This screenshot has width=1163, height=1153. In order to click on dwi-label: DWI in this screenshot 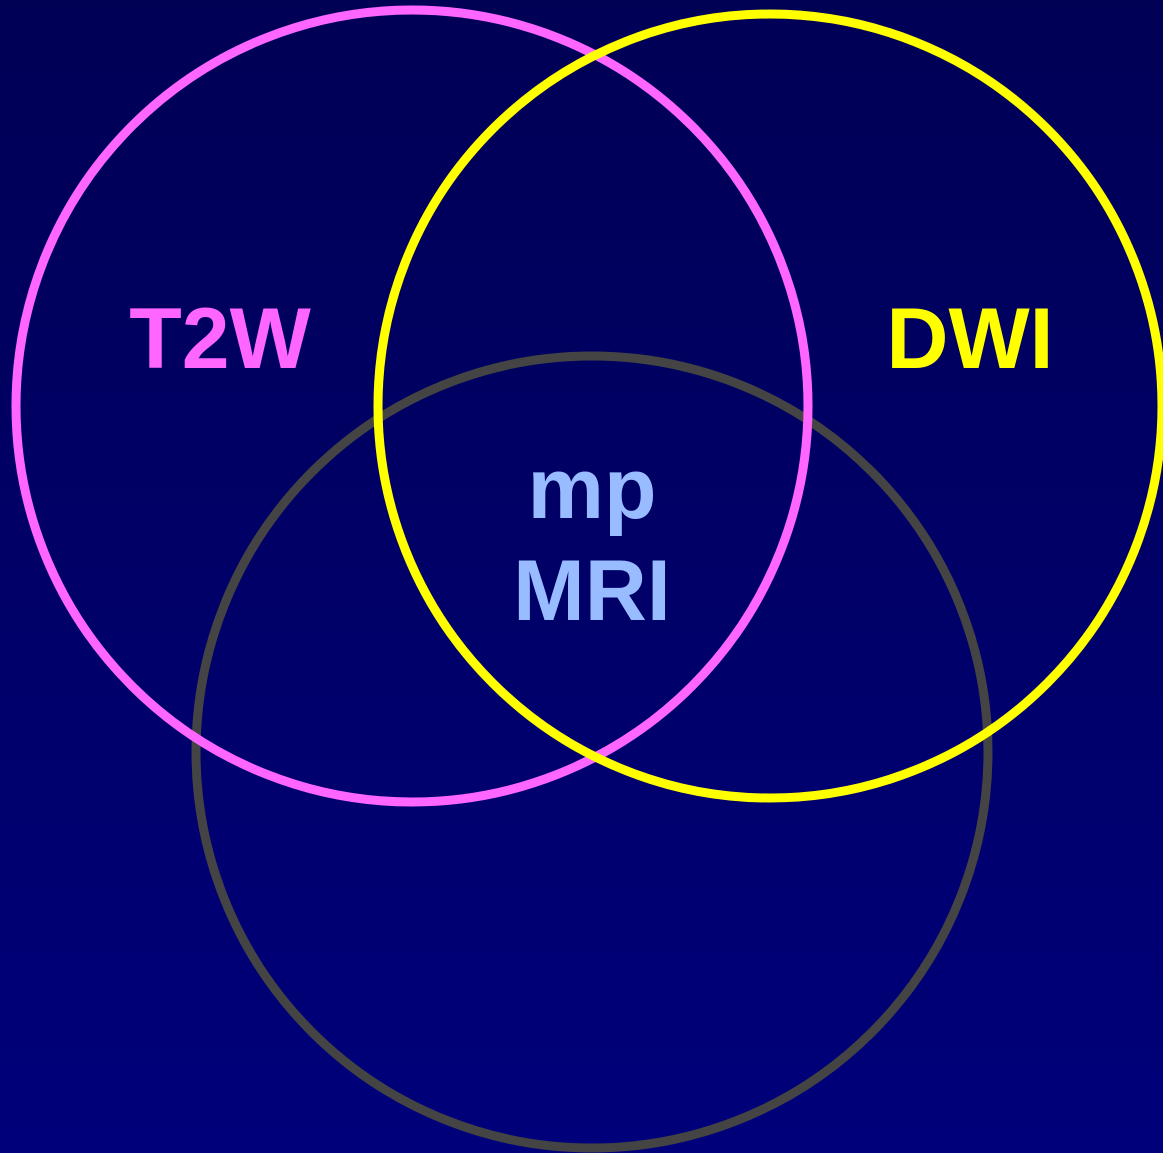, I will do `click(969, 339)`.